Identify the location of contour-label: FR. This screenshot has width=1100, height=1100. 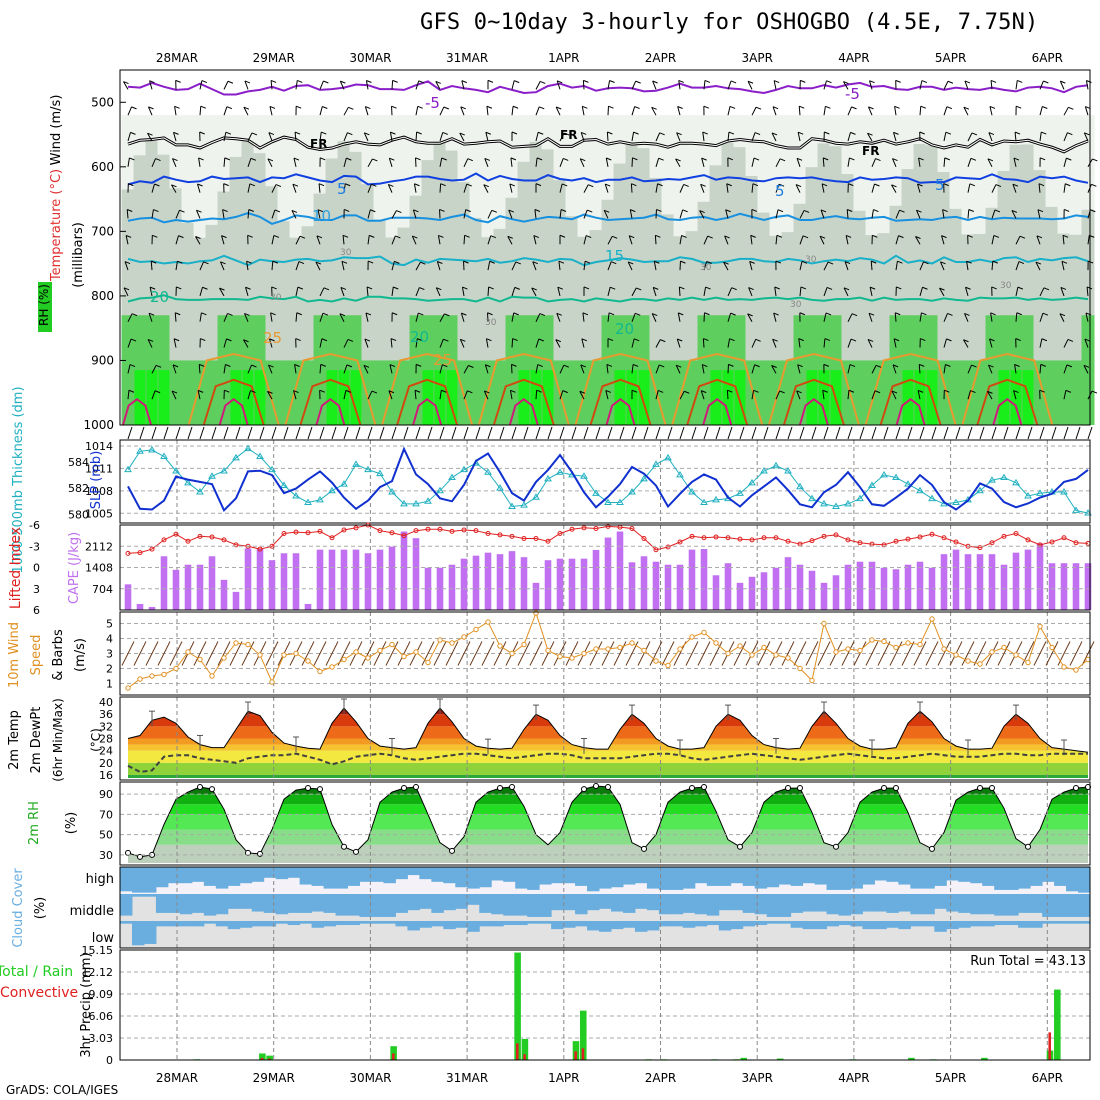
(568, 135).